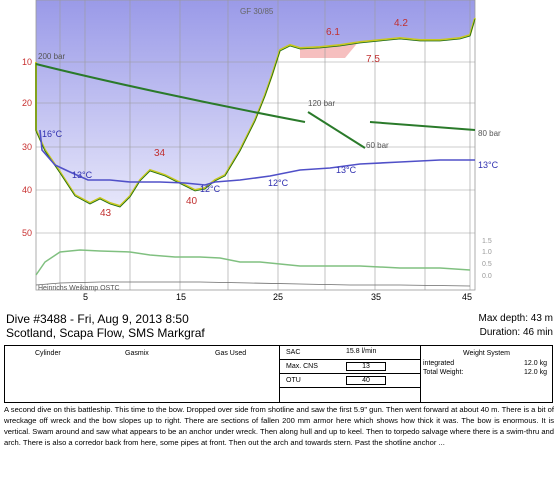  I want to click on weight-total-value: 12.0 kg, so click(535, 372).